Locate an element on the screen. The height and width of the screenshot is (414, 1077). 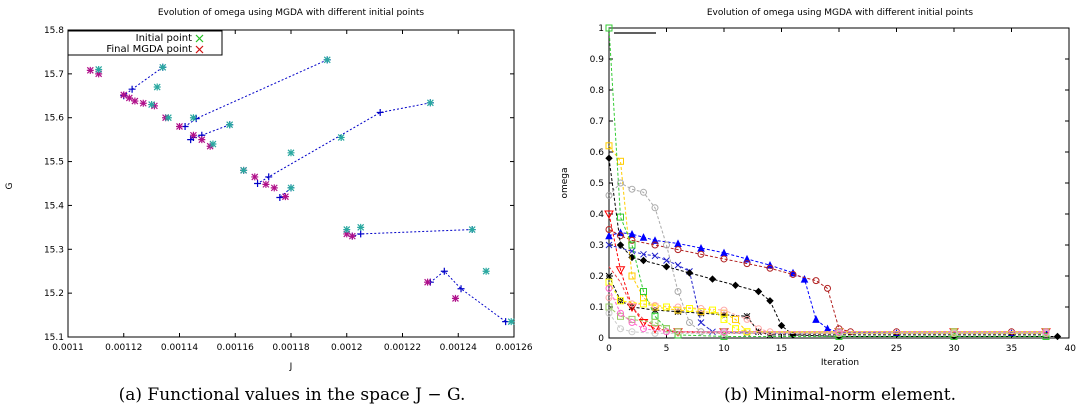
y-tick-label: 15.2 is located at coordinates (54, 294).